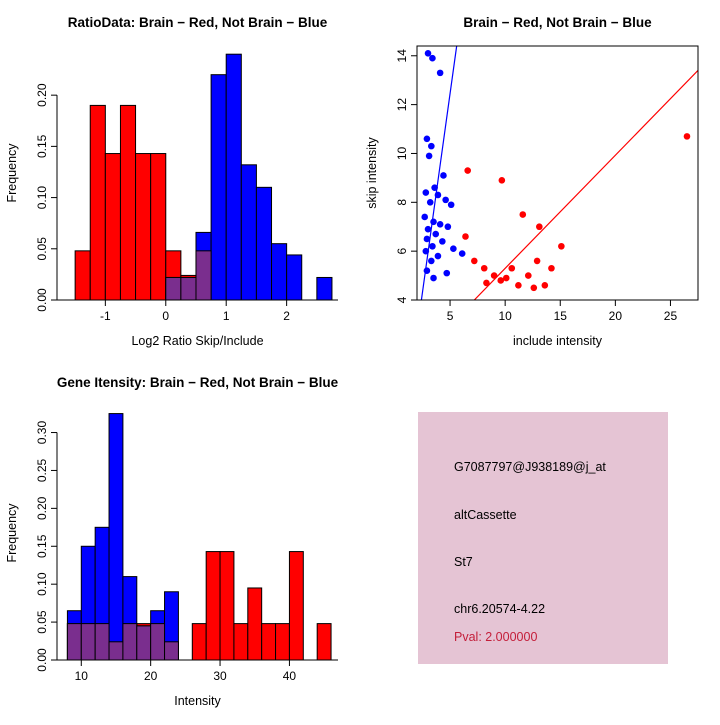  I want to click on y-tick-label: 0.20, so click(42, 95).